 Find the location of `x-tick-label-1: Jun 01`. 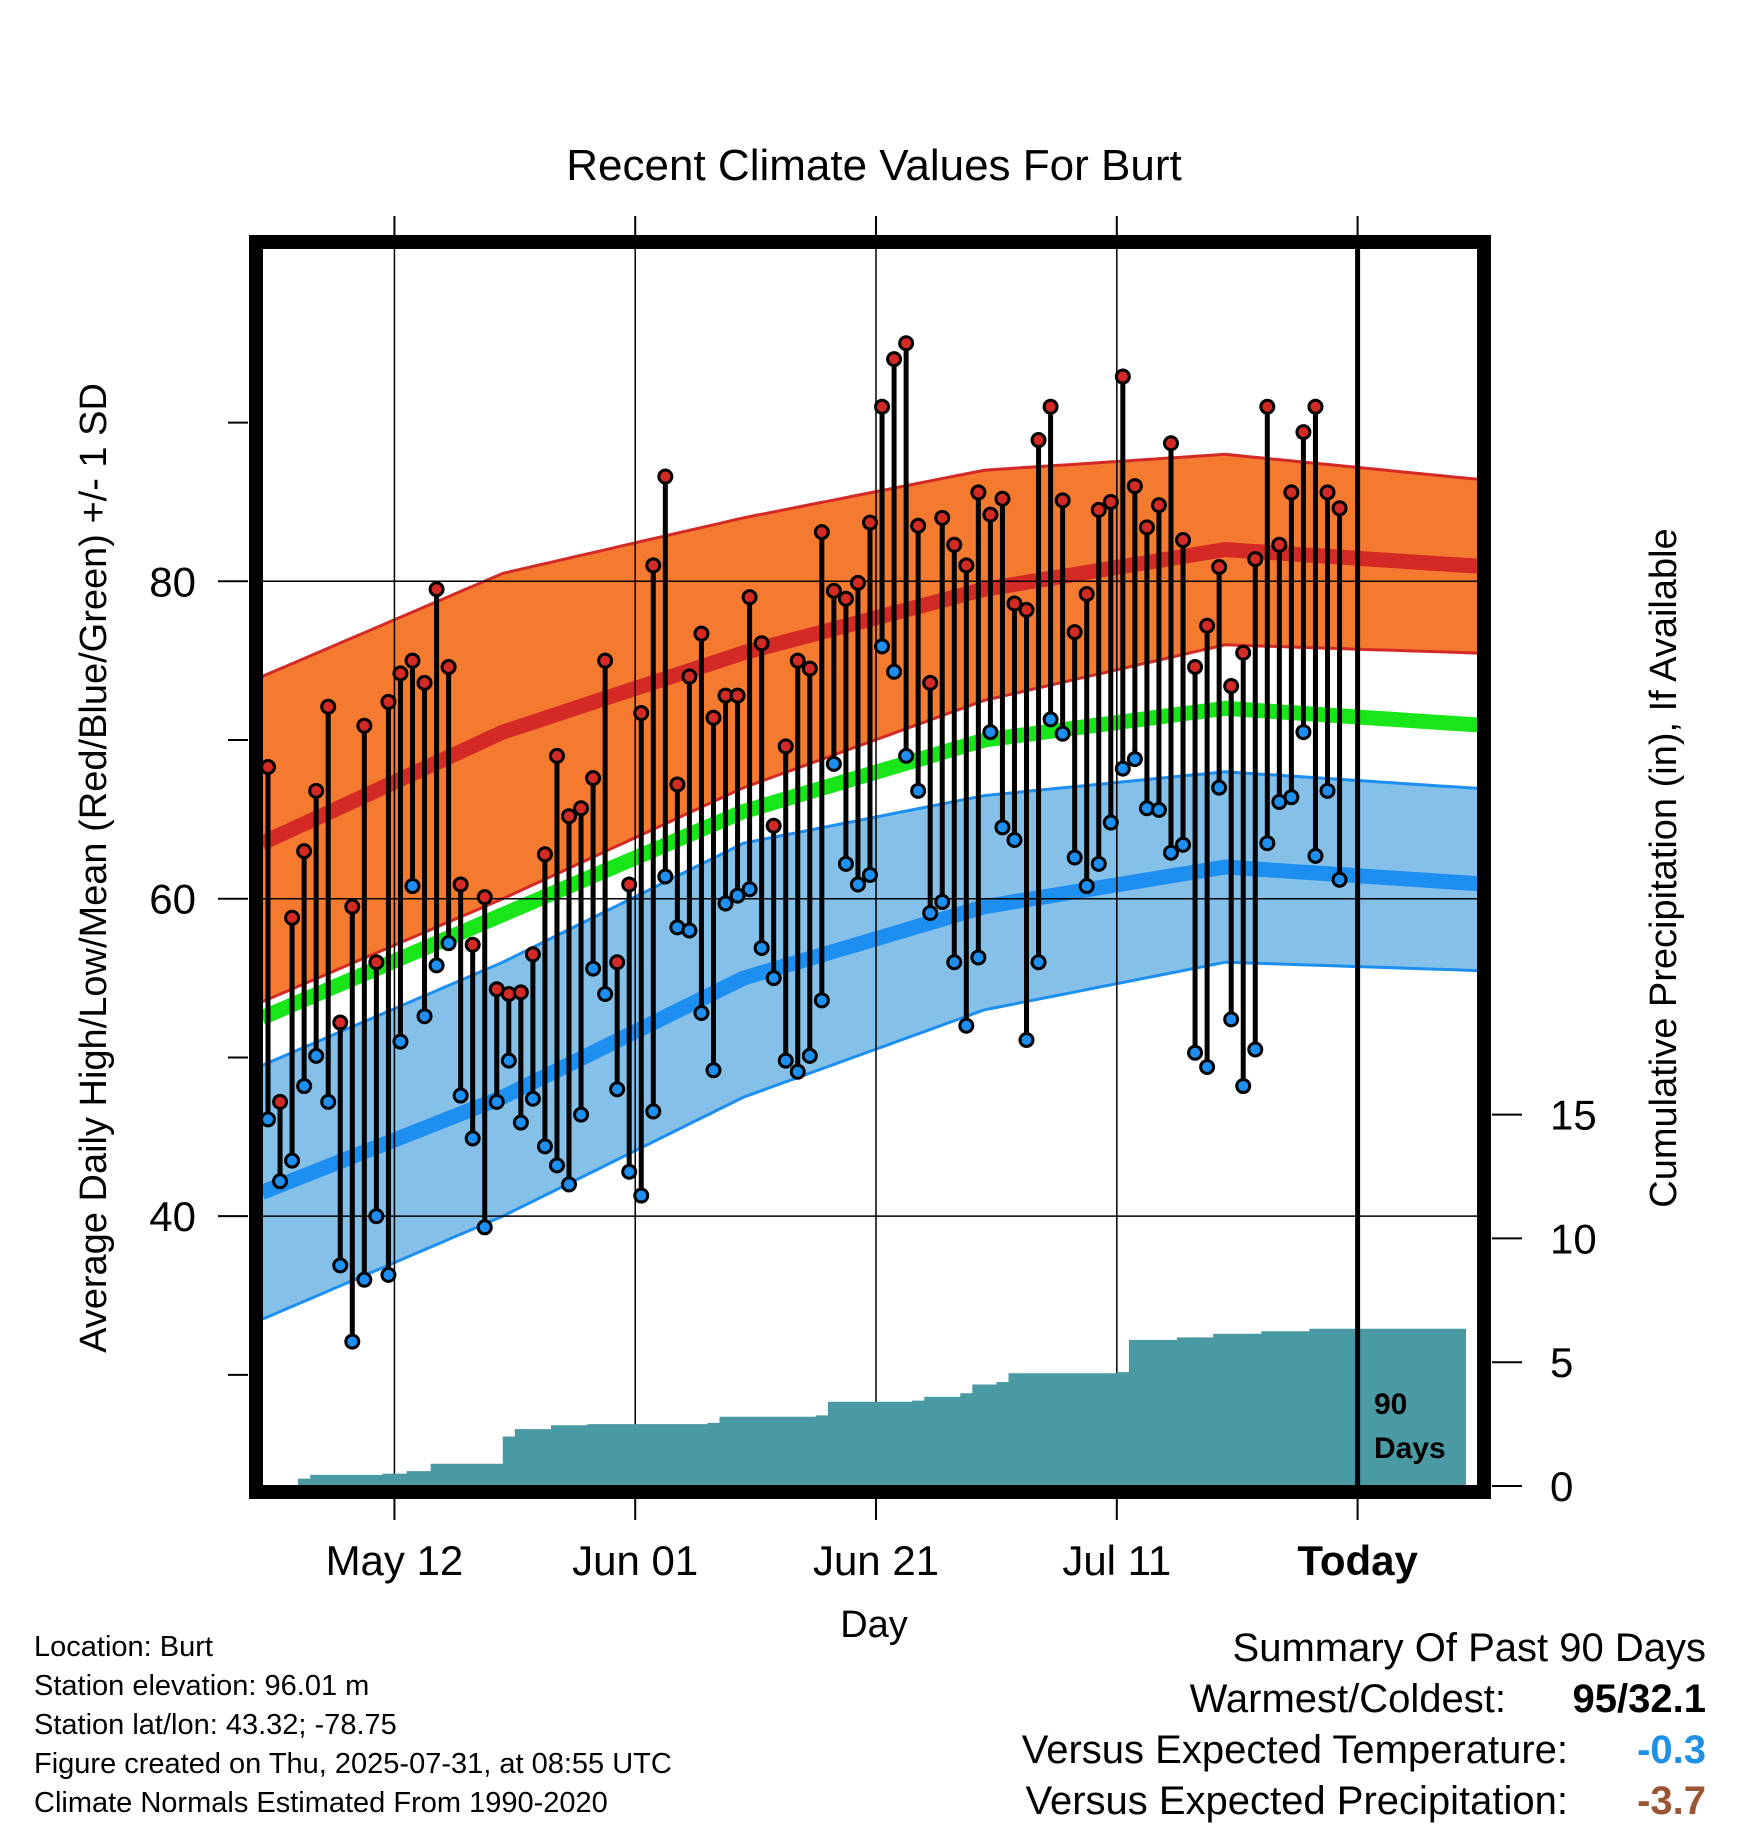

x-tick-label-1: Jun 01 is located at coordinates (635, 1560).